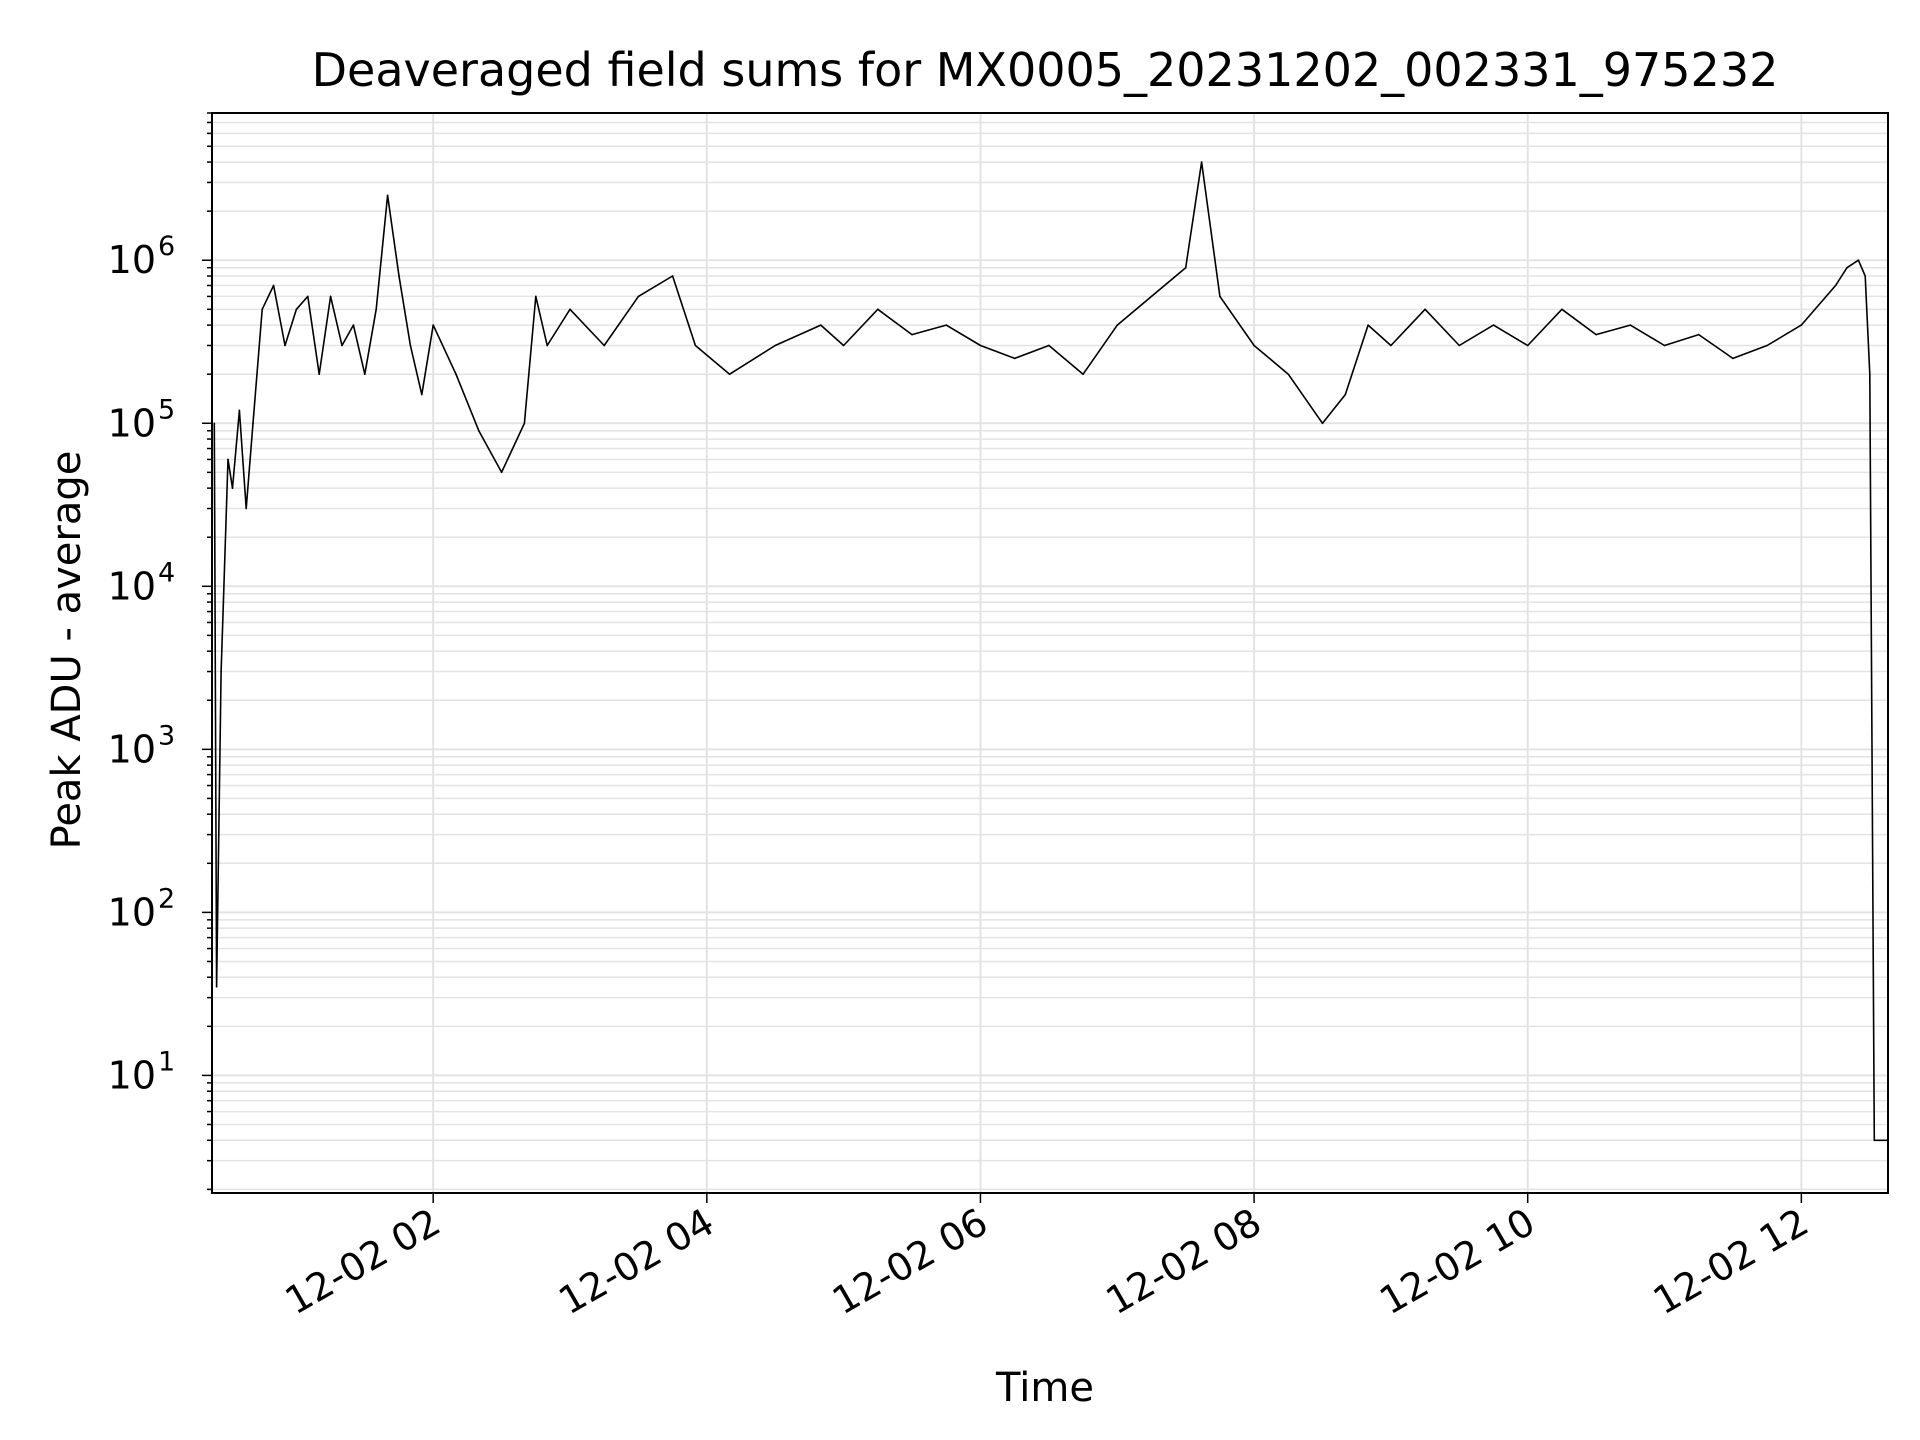  What do you see at coordinates (1731, 1262) in the screenshot?
I see `x-tick-label: 12-02 12` at bounding box center [1731, 1262].